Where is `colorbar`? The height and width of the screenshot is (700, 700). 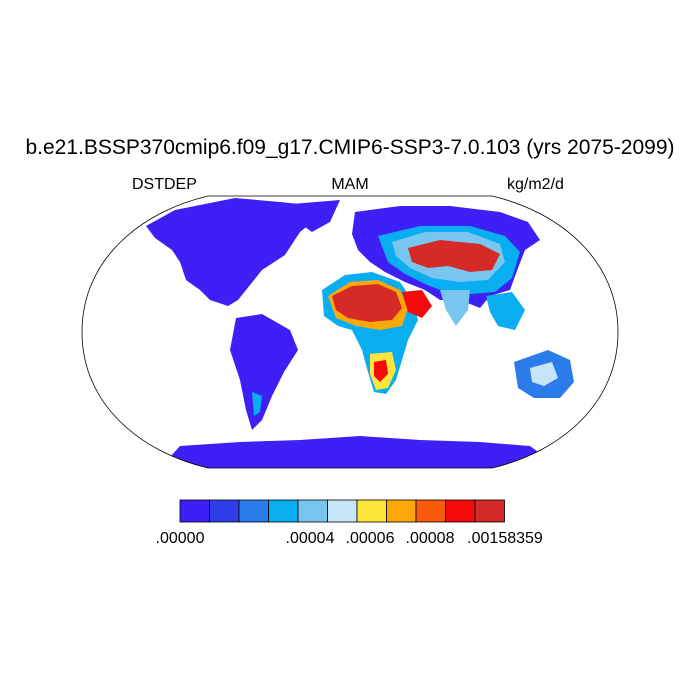 colorbar is located at coordinates (342, 511).